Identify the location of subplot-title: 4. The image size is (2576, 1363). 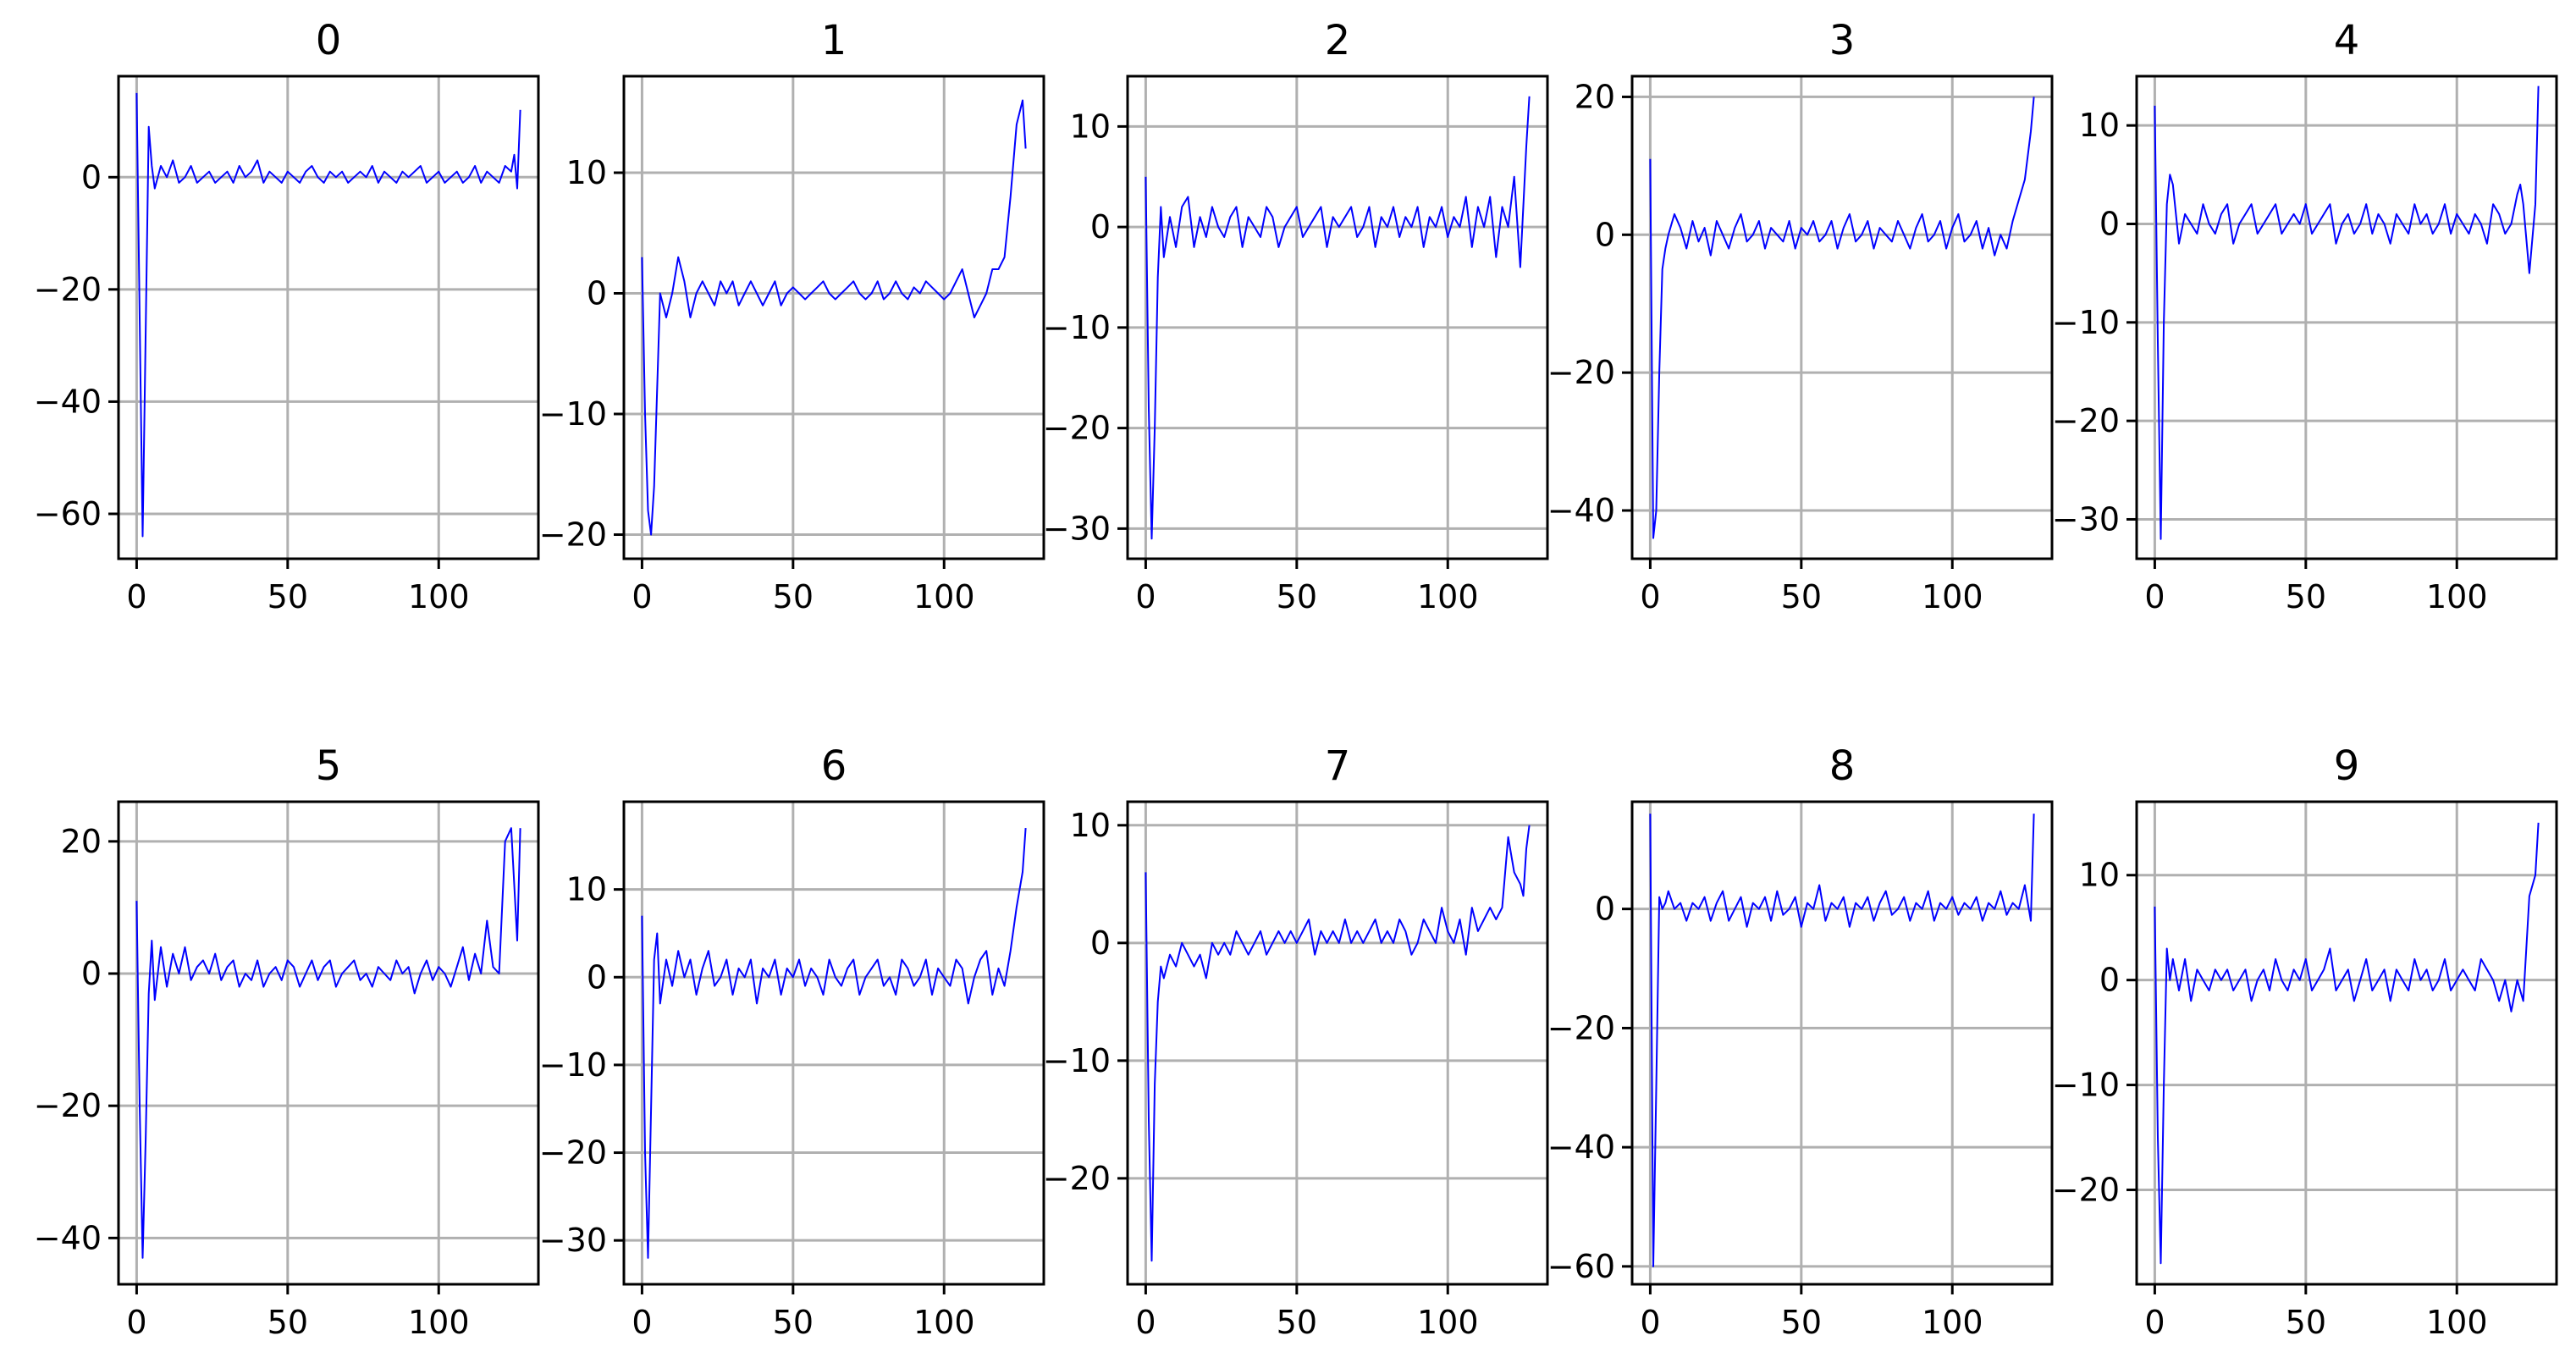
(2347, 40).